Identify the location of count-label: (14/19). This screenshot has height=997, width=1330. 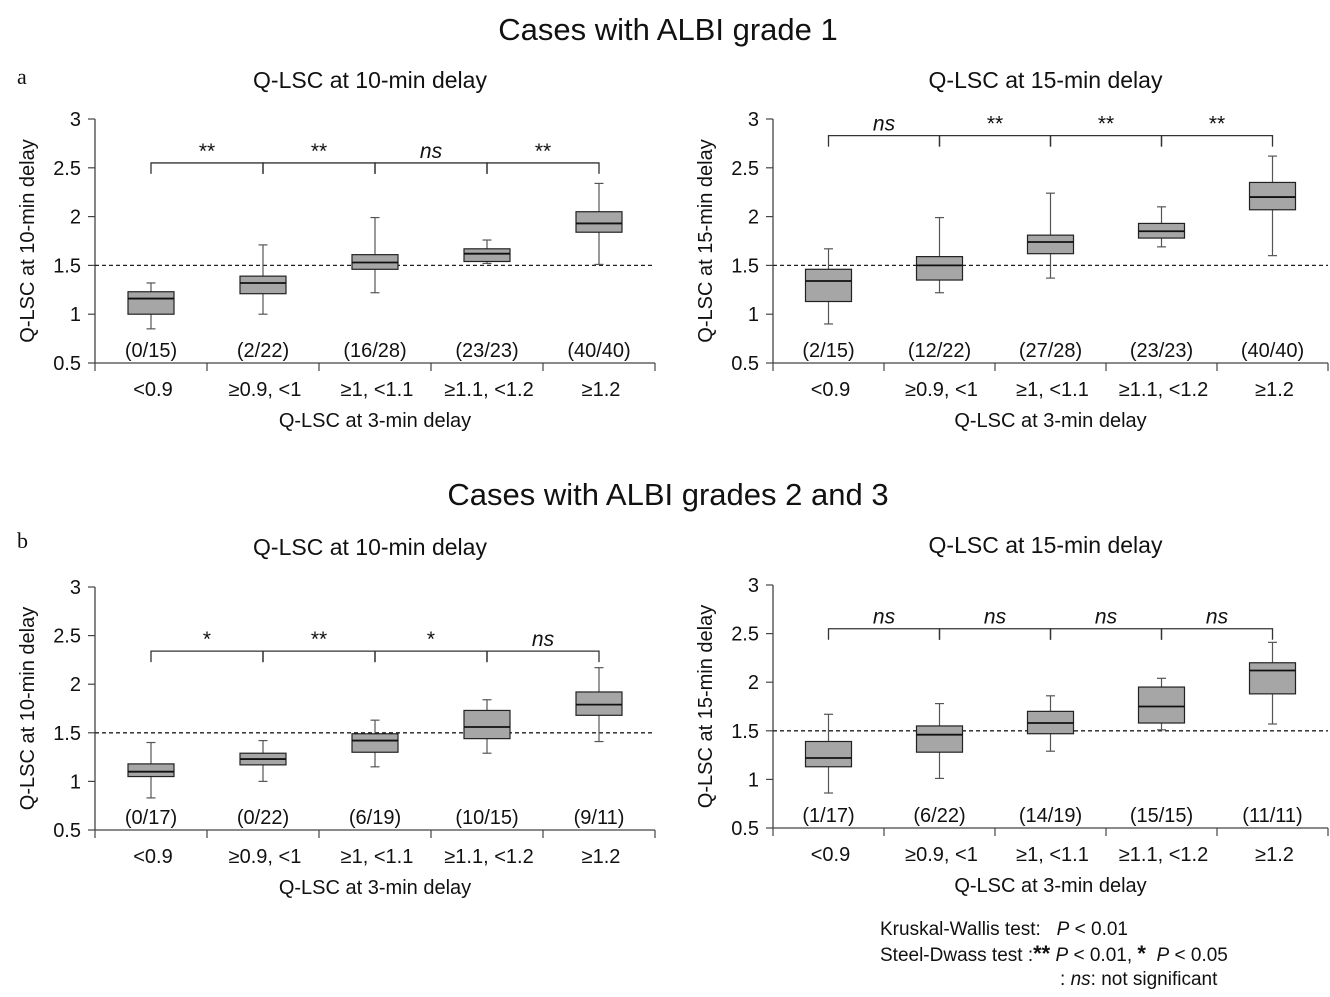
(1050, 816).